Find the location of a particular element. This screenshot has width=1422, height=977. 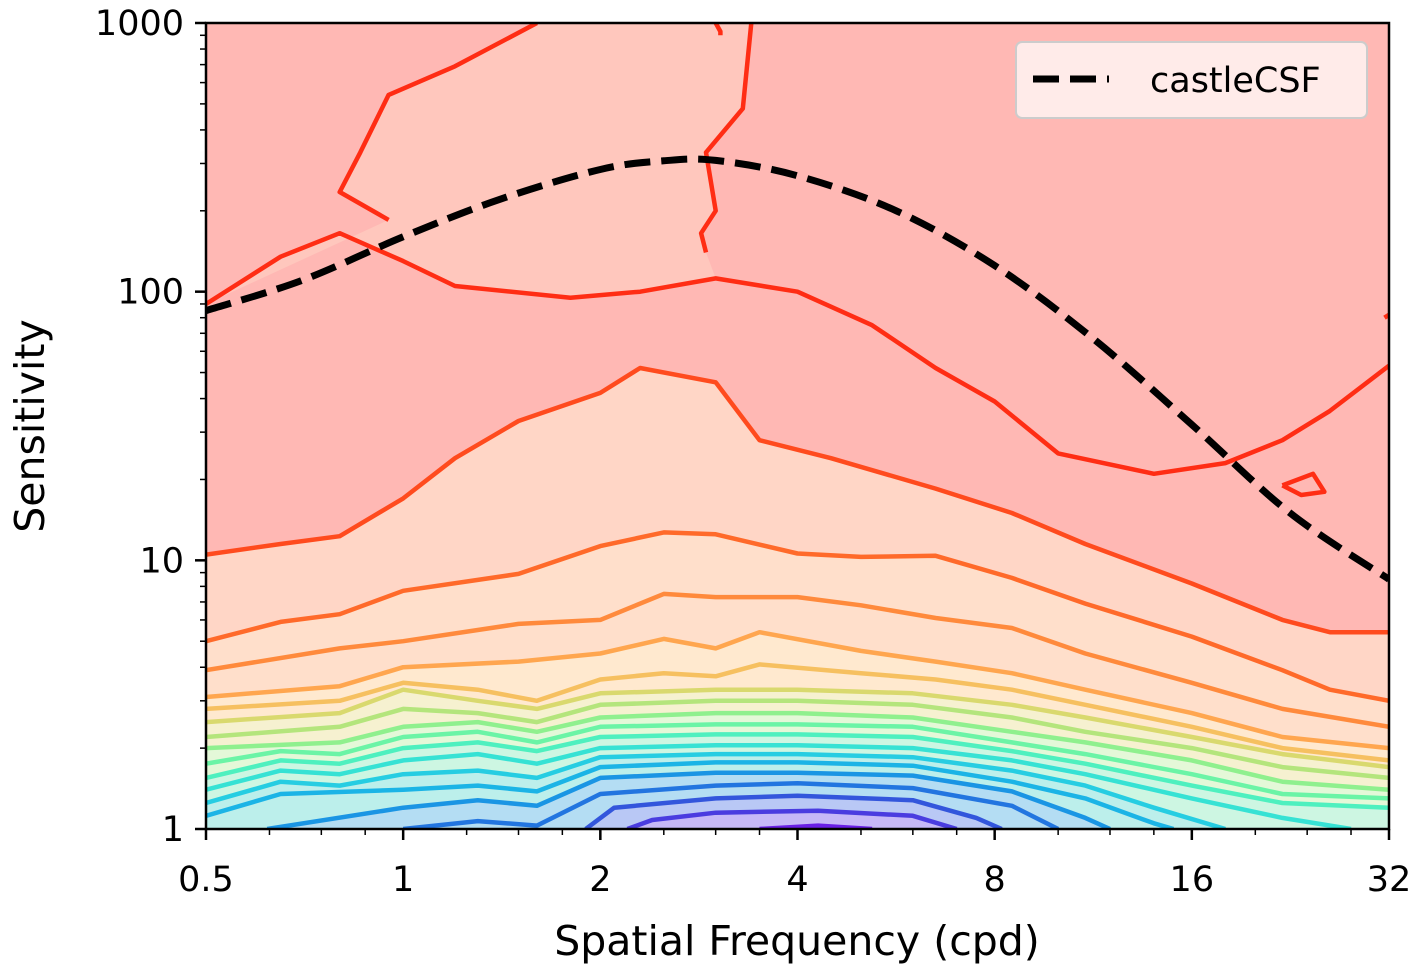

y-axis-ticks: 1 10 100 1000 is located at coordinates (150, 427).